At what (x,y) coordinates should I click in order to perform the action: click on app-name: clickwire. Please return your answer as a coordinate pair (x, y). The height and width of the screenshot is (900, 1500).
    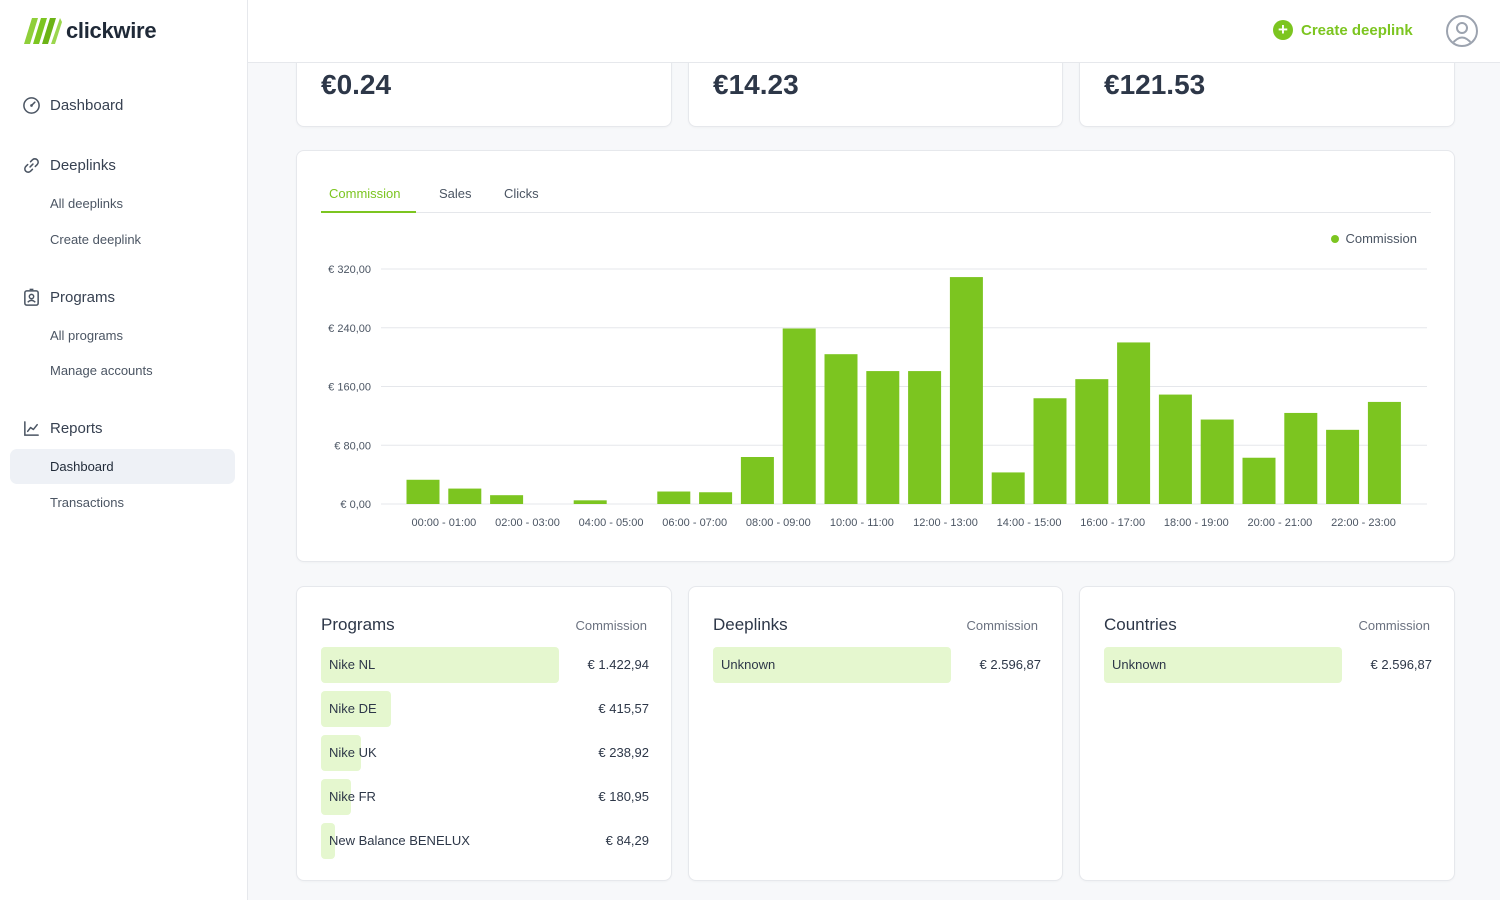
    Looking at the image, I should click on (111, 30).